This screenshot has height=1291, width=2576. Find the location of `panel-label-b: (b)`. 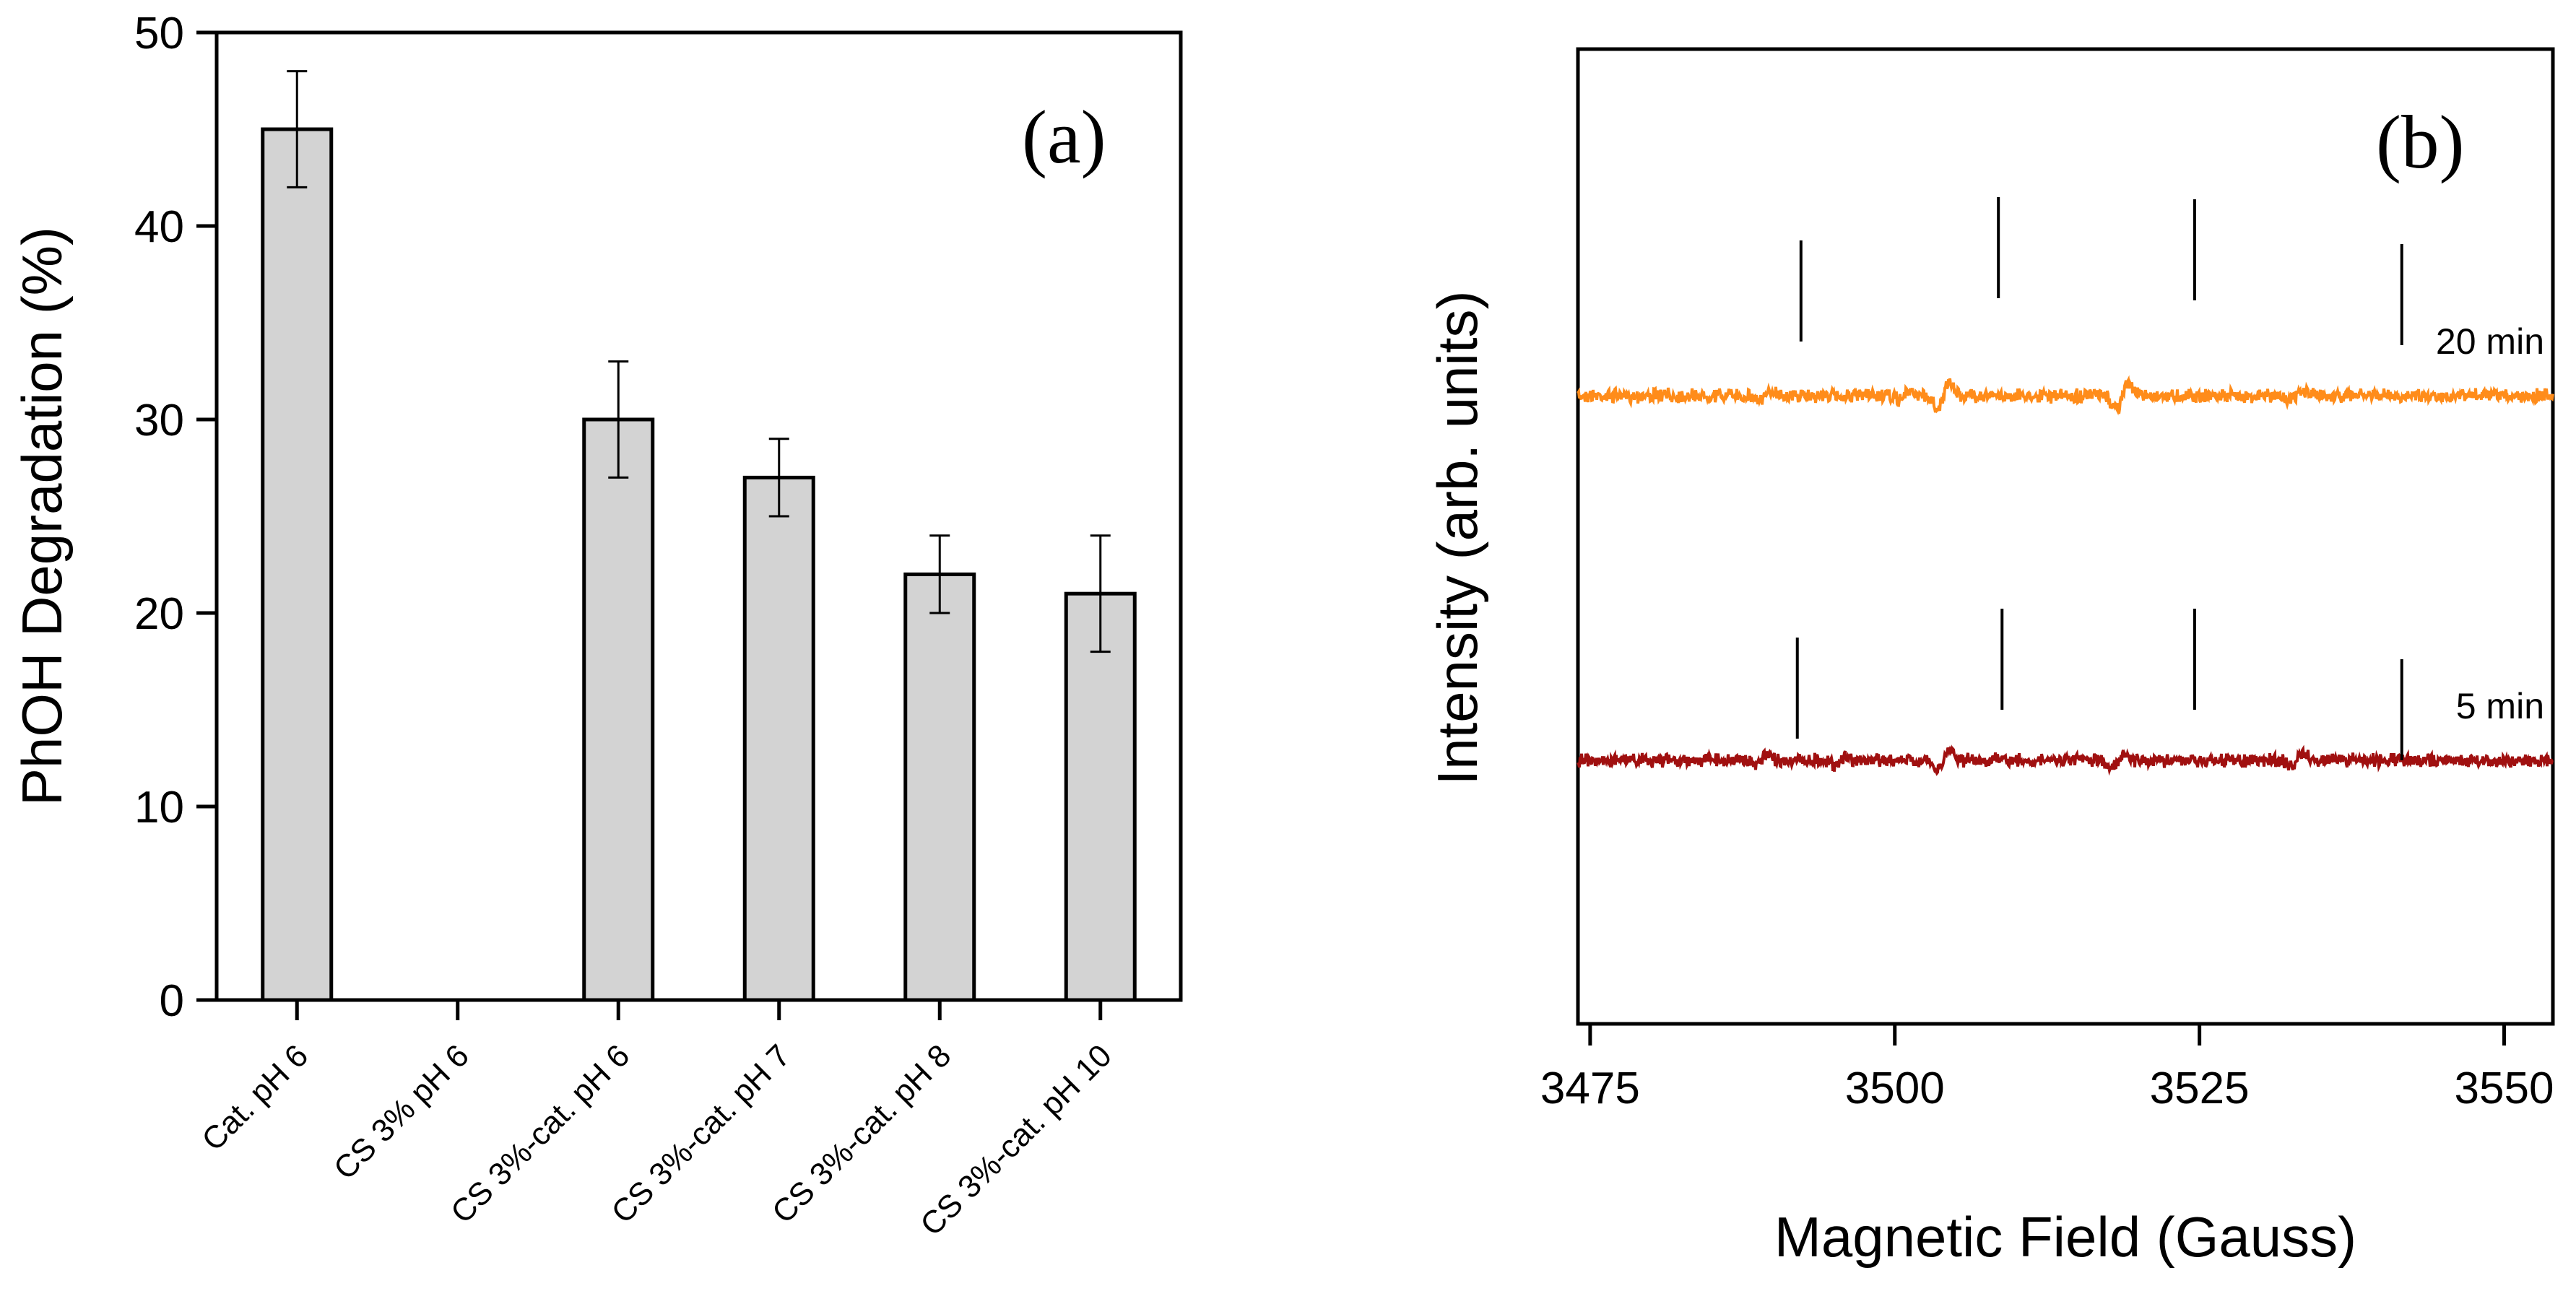

panel-label-b: (b) is located at coordinates (2420, 142).